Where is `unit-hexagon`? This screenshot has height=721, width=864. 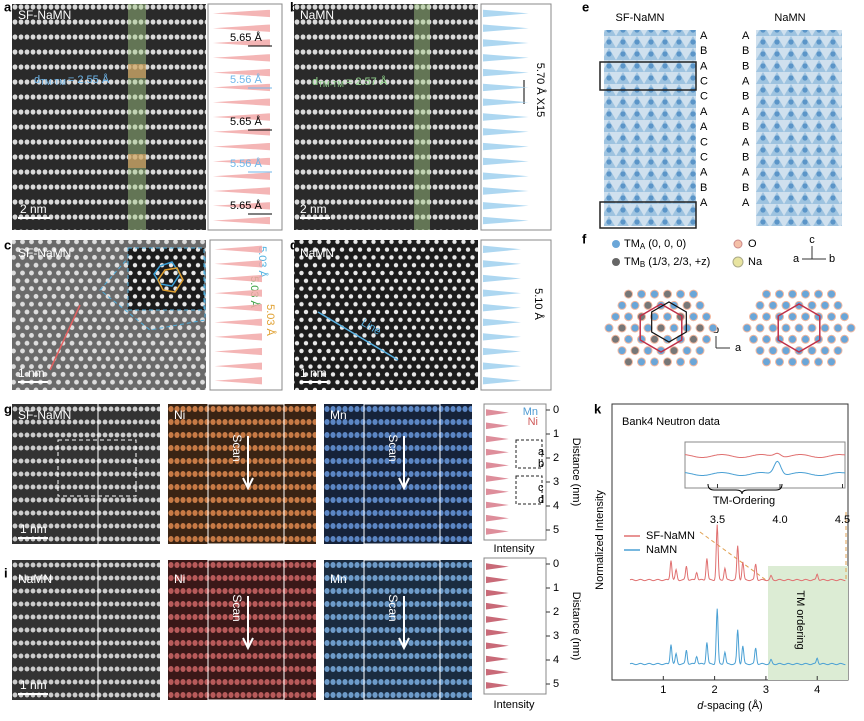 unit-hexagon is located at coordinates (799, 328).